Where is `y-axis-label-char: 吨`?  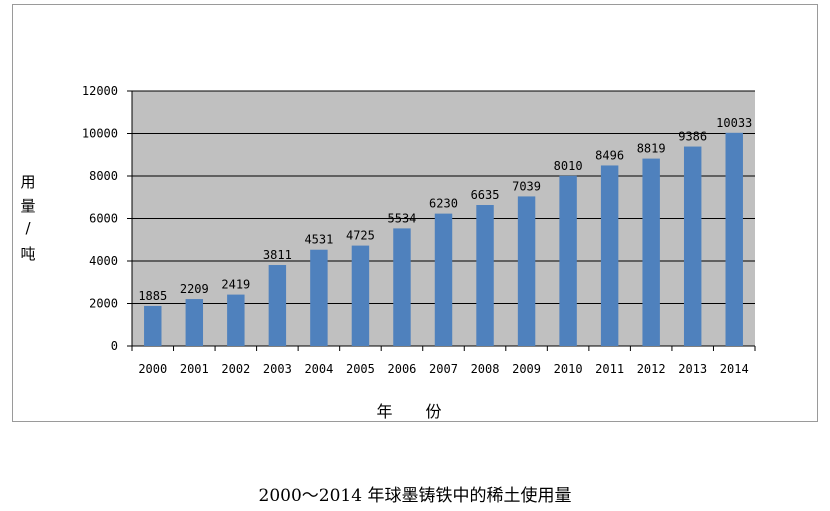
y-axis-label-char: 吨 is located at coordinates (28, 254).